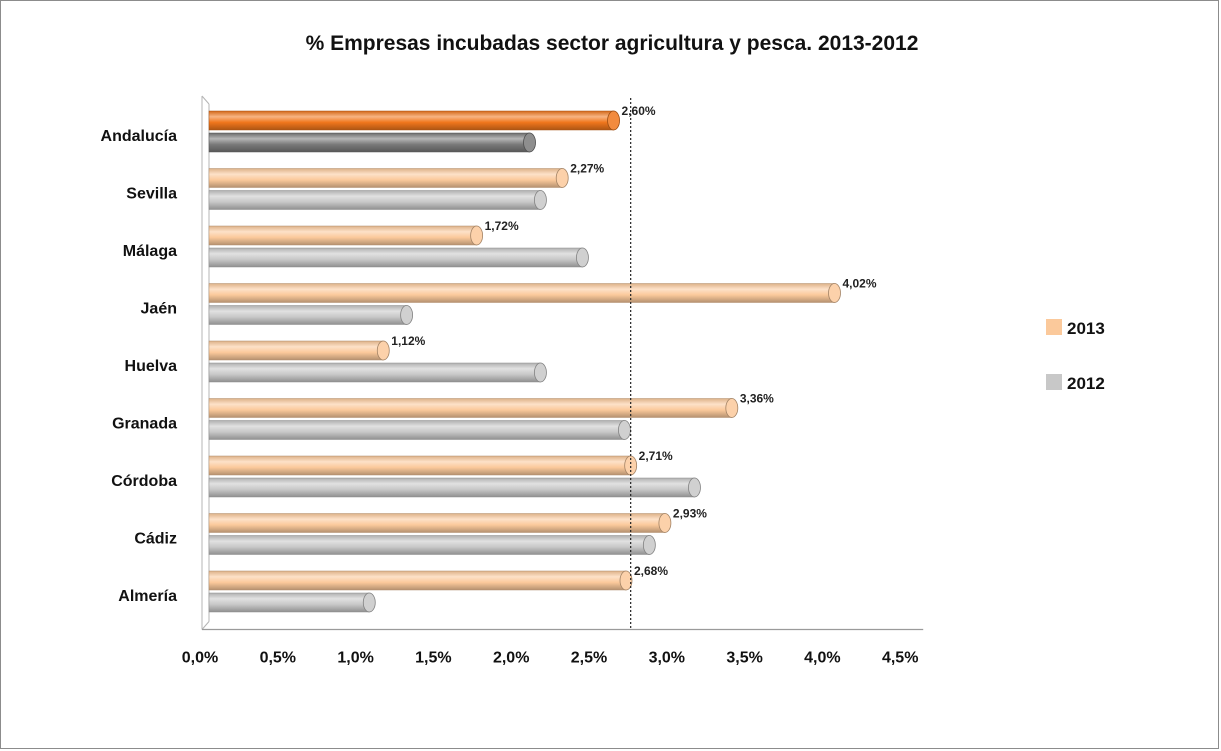 The image size is (1221, 751). I want to click on x-tick-label: 2,5%, so click(589, 658).